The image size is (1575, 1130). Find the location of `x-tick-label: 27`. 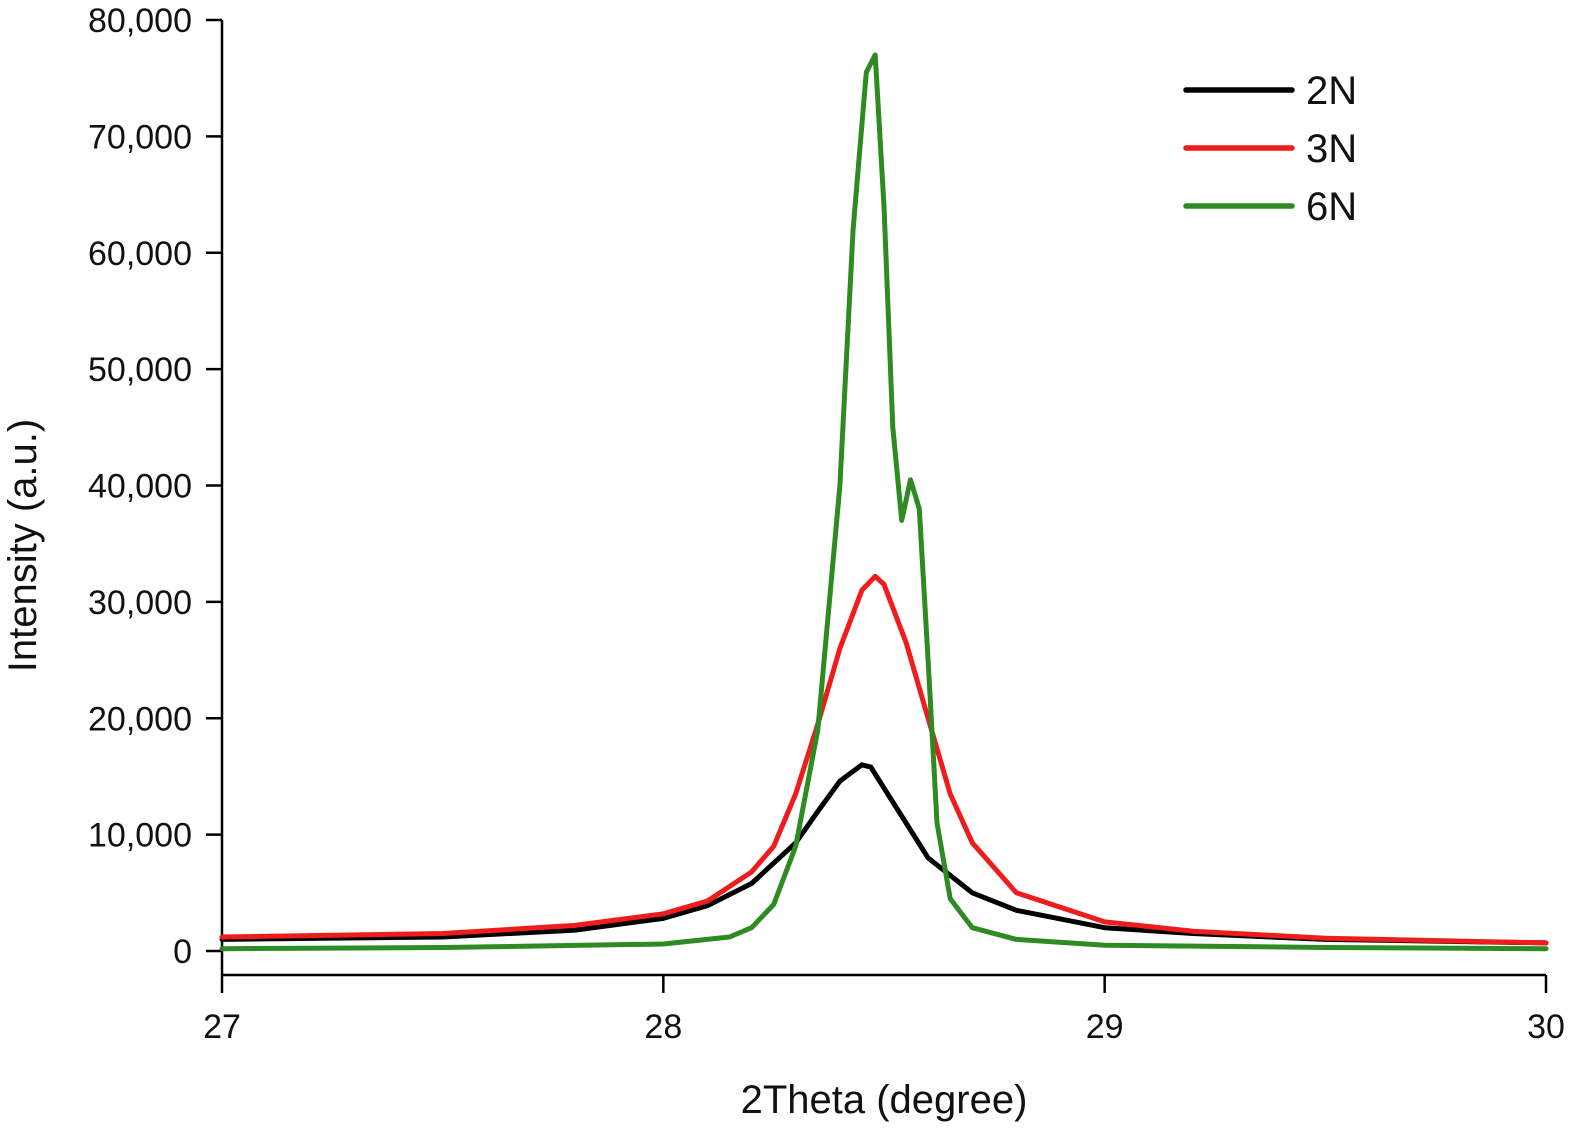

x-tick-label: 27 is located at coordinates (222, 1027).